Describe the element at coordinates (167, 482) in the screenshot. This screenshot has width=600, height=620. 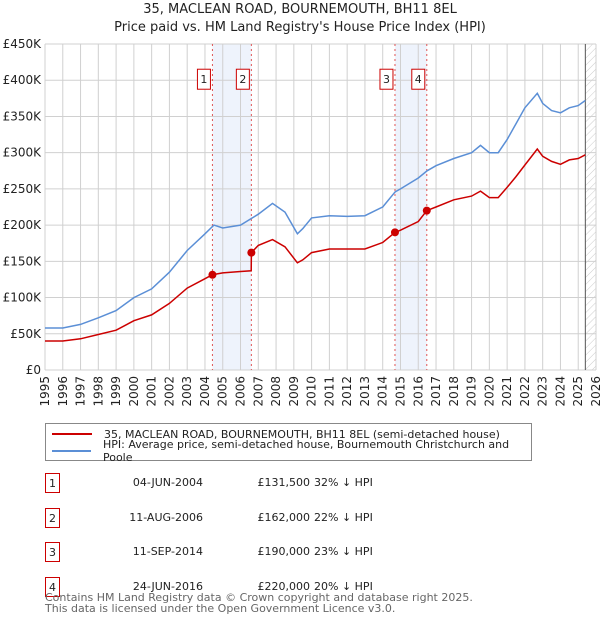
I see `sale-date: 04-JUN-2004` at that location.